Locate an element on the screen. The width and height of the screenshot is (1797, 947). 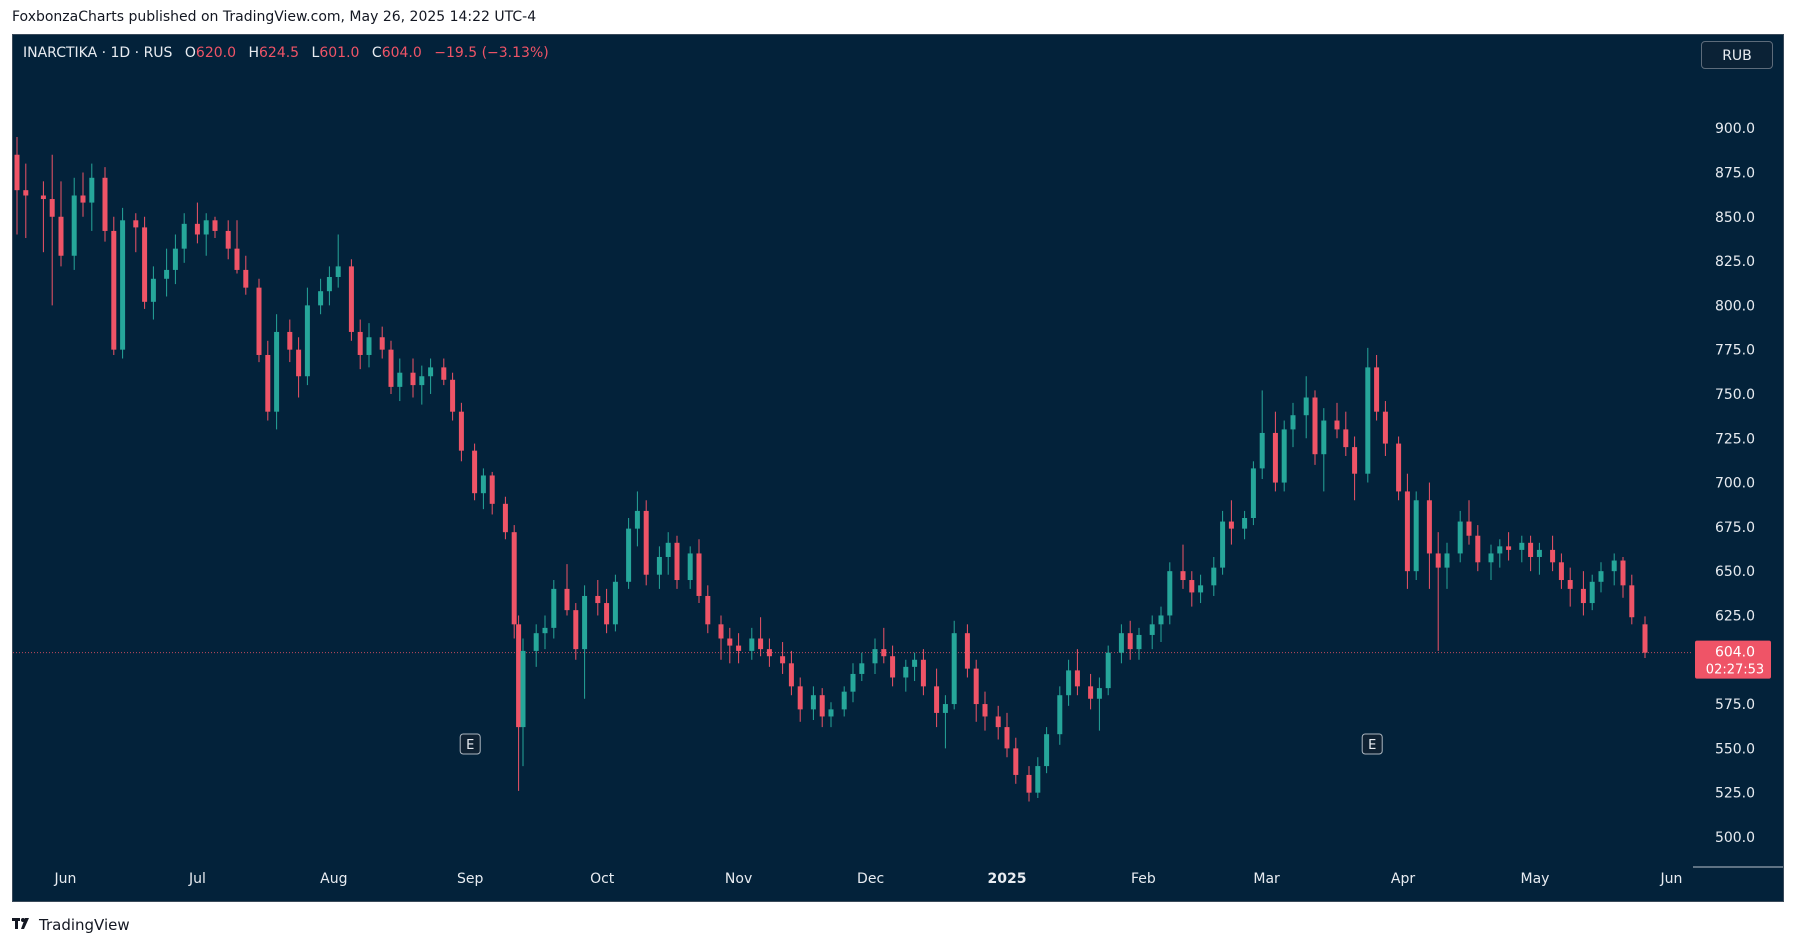
x-tick-label: Oct is located at coordinates (602, 879).